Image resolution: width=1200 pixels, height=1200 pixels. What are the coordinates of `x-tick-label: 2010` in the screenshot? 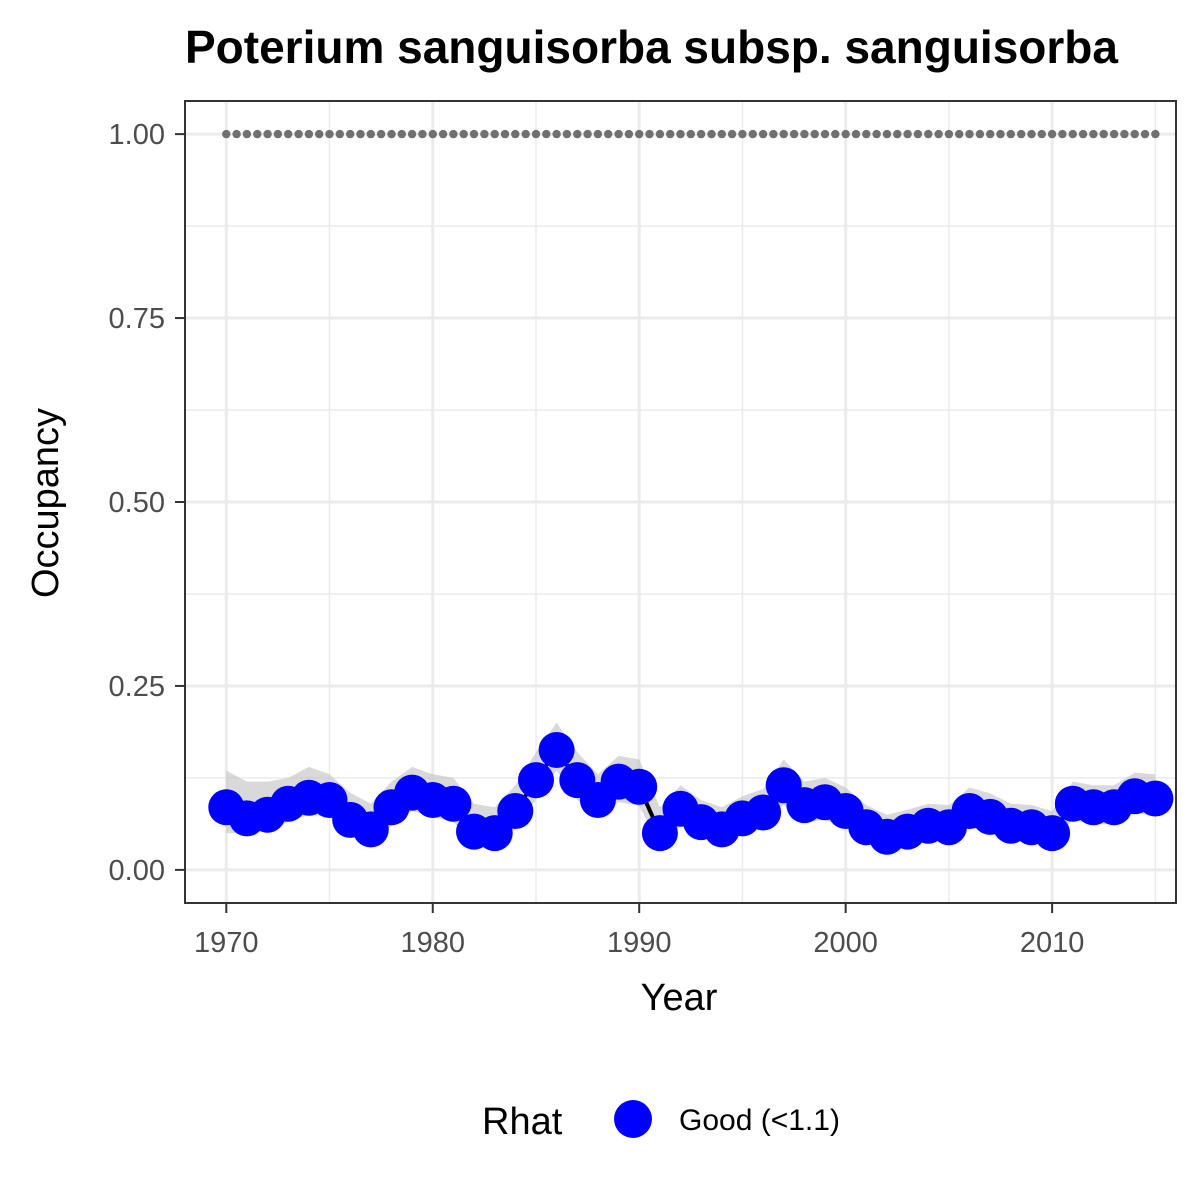 It's located at (1052, 943).